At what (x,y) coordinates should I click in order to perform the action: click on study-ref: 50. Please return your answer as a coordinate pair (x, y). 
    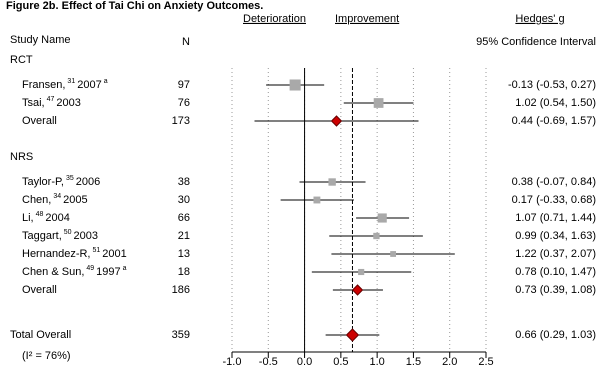
    Looking at the image, I should click on (68, 232).